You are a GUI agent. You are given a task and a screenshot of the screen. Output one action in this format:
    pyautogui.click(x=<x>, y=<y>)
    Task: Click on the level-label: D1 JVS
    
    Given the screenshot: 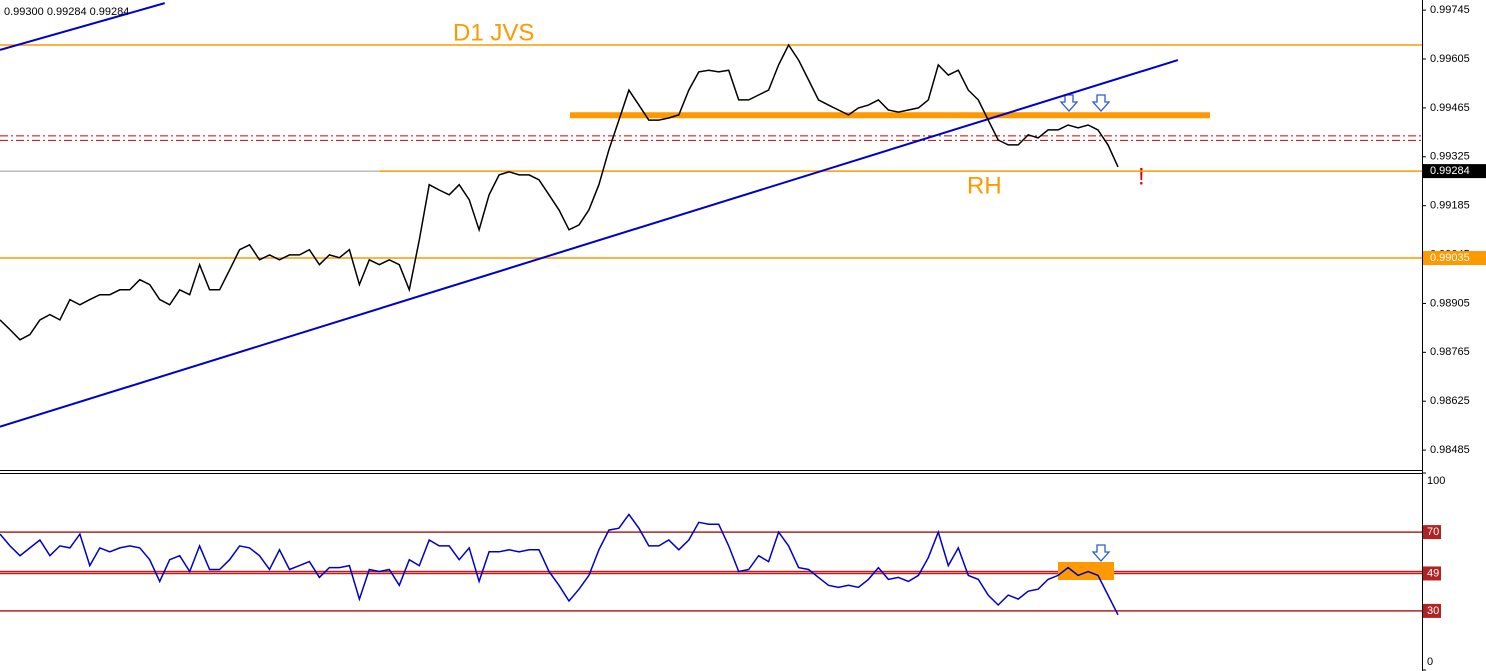 What is the action you would take?
    pyautogui.click(x=493, y=32)
    